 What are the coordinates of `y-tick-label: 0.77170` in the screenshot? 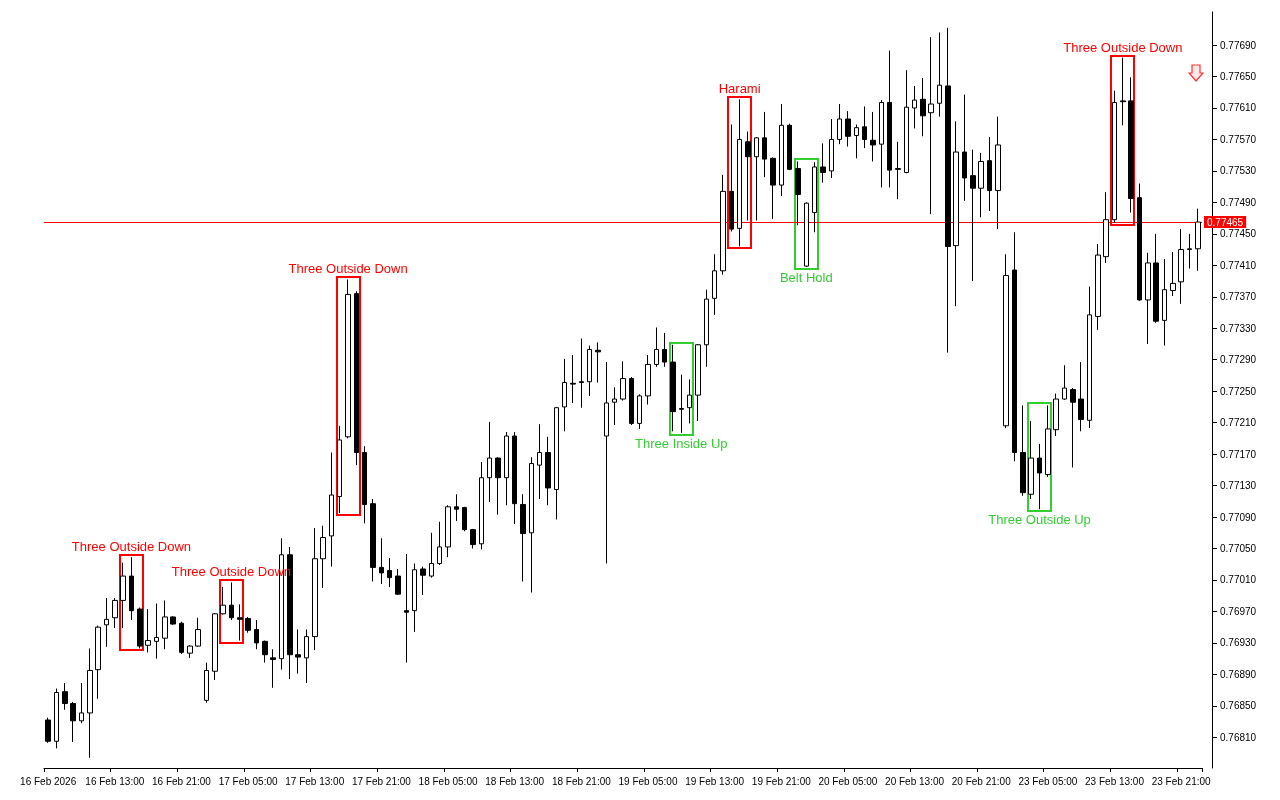 It's located at (1238, 454).